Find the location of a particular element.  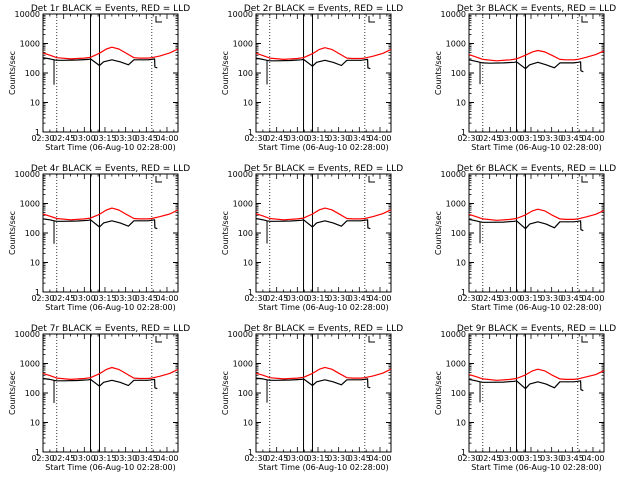

panel-title: Det 5r BLACK = Events, RED = LLD is located at coordinates (323, 169).